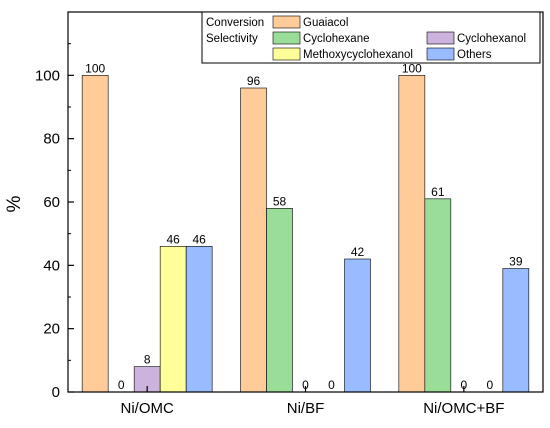 The height and width of the screenshot is (428, 550). I want to click on bar-value-label: 96, so click(254, 81).